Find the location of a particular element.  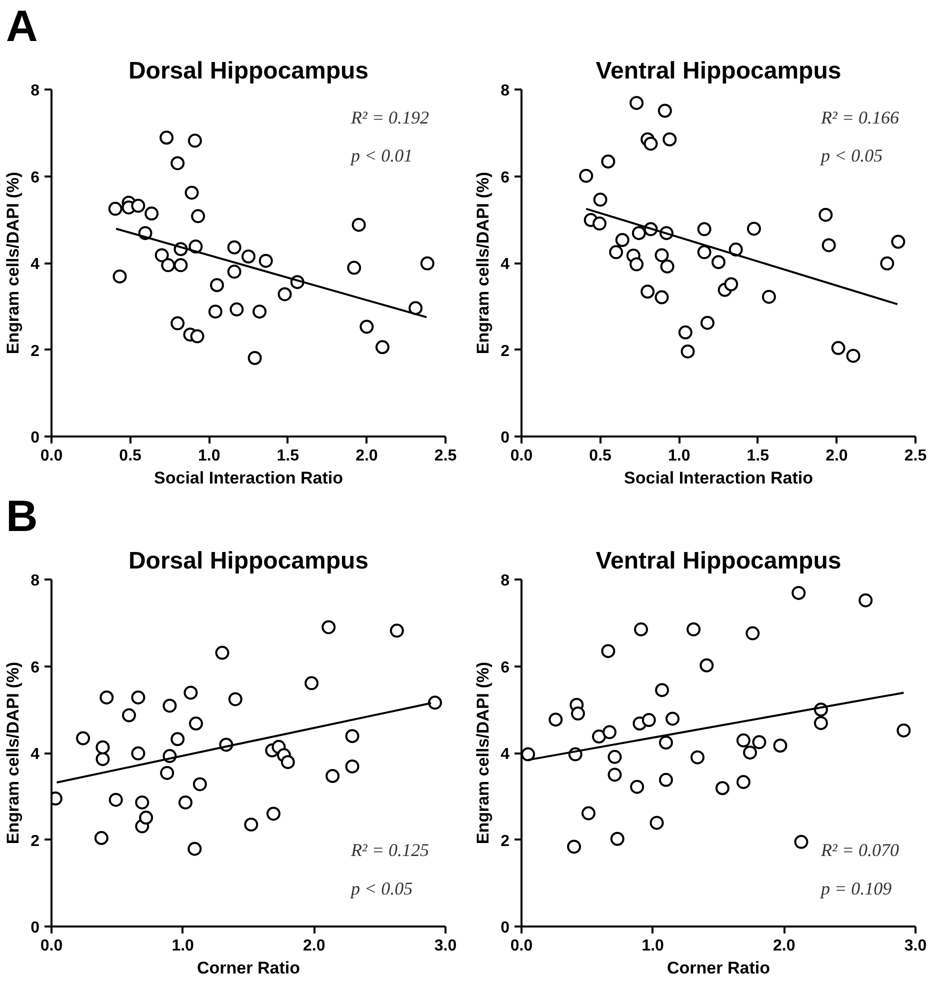

x-tick-label: 1.5 is located at coordinates (288, 456).